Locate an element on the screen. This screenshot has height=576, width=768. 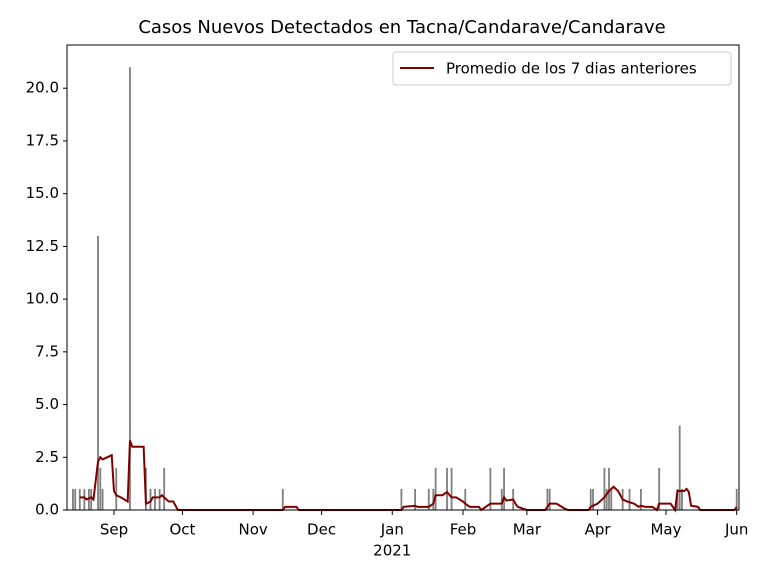
x-tick-label: Mar is located at coordinates (527, 530).